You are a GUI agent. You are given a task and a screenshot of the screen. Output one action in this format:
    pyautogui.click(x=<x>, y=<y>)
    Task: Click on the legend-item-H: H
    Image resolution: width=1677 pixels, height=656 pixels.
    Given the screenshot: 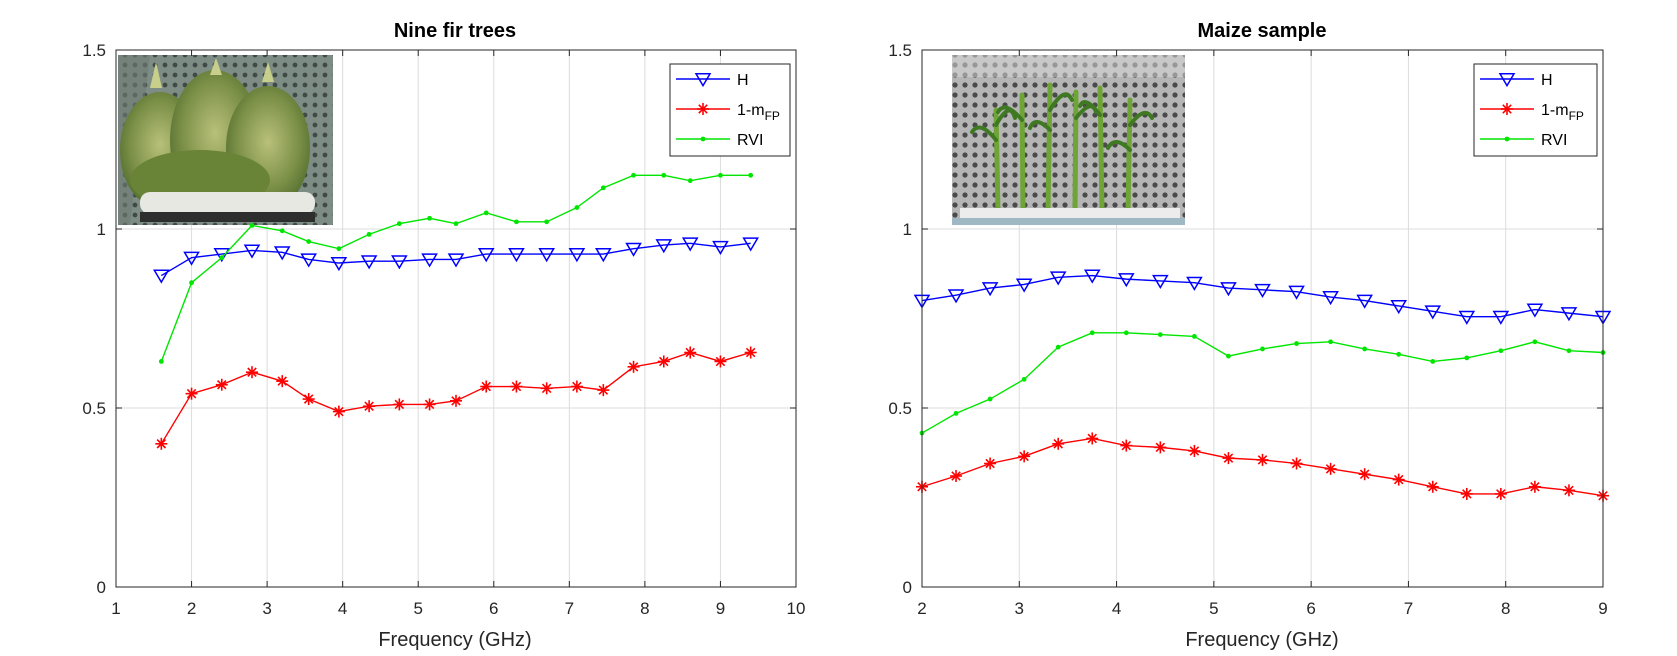 What is the action you would take?
    pyautogui.click(x=712, y=80)
    